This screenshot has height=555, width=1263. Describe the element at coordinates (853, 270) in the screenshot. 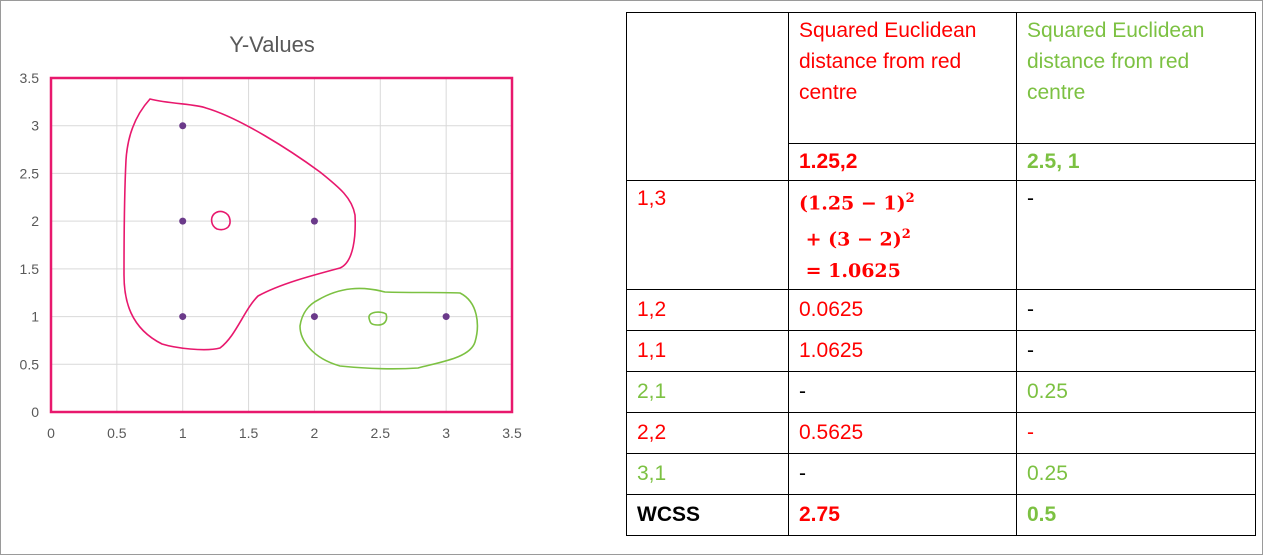

I see `formula-line-3: = 1.0625` at that location.